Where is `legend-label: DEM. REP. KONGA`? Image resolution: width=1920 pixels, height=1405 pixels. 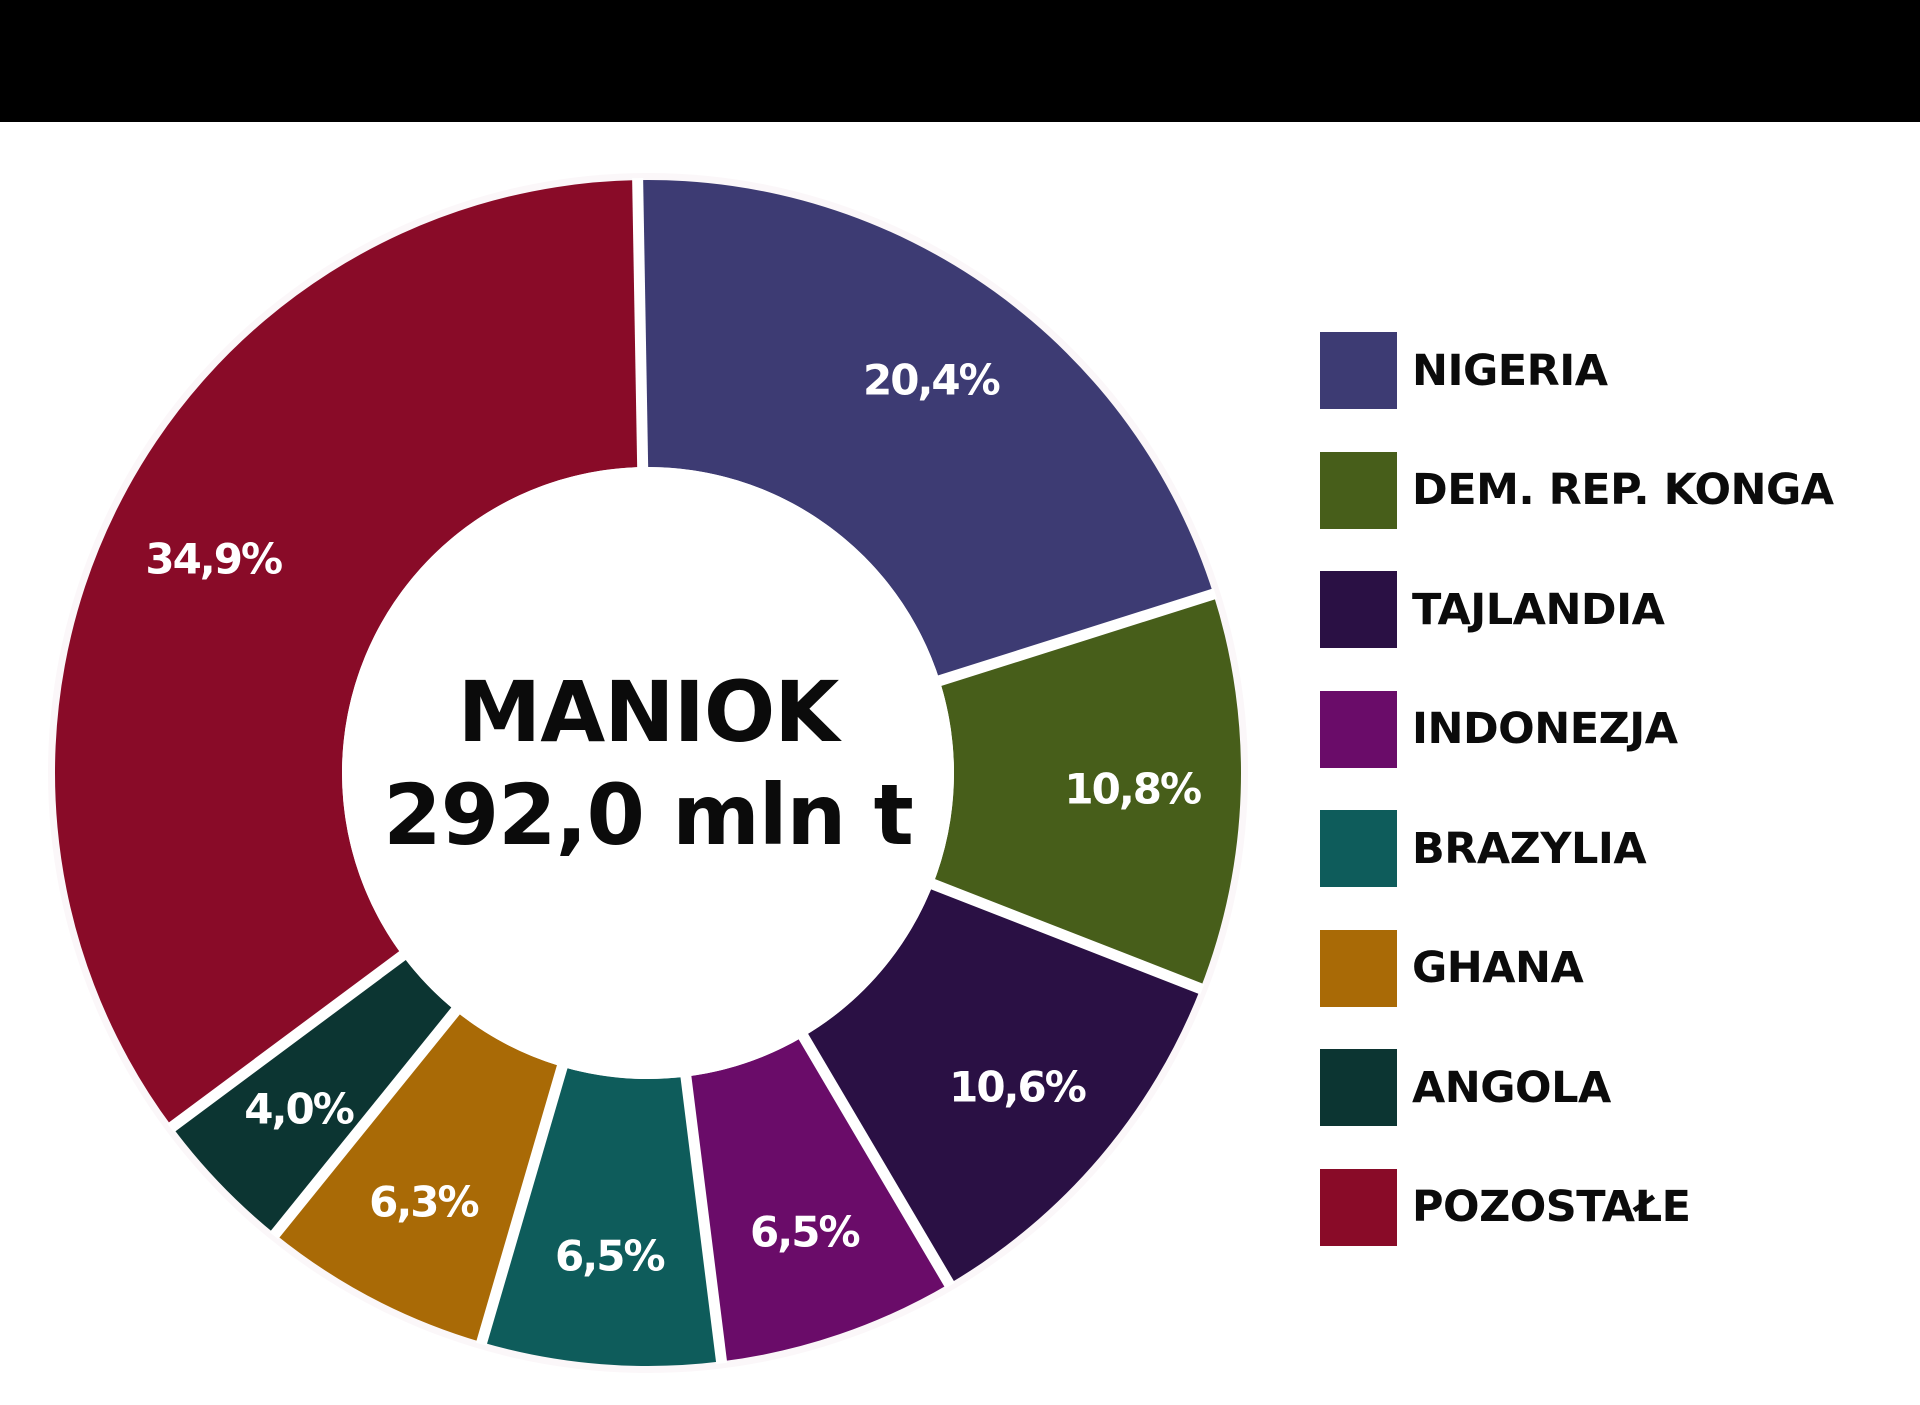 legend-label: DEM. REP. KONGA is located at coordinates (1623, 490).